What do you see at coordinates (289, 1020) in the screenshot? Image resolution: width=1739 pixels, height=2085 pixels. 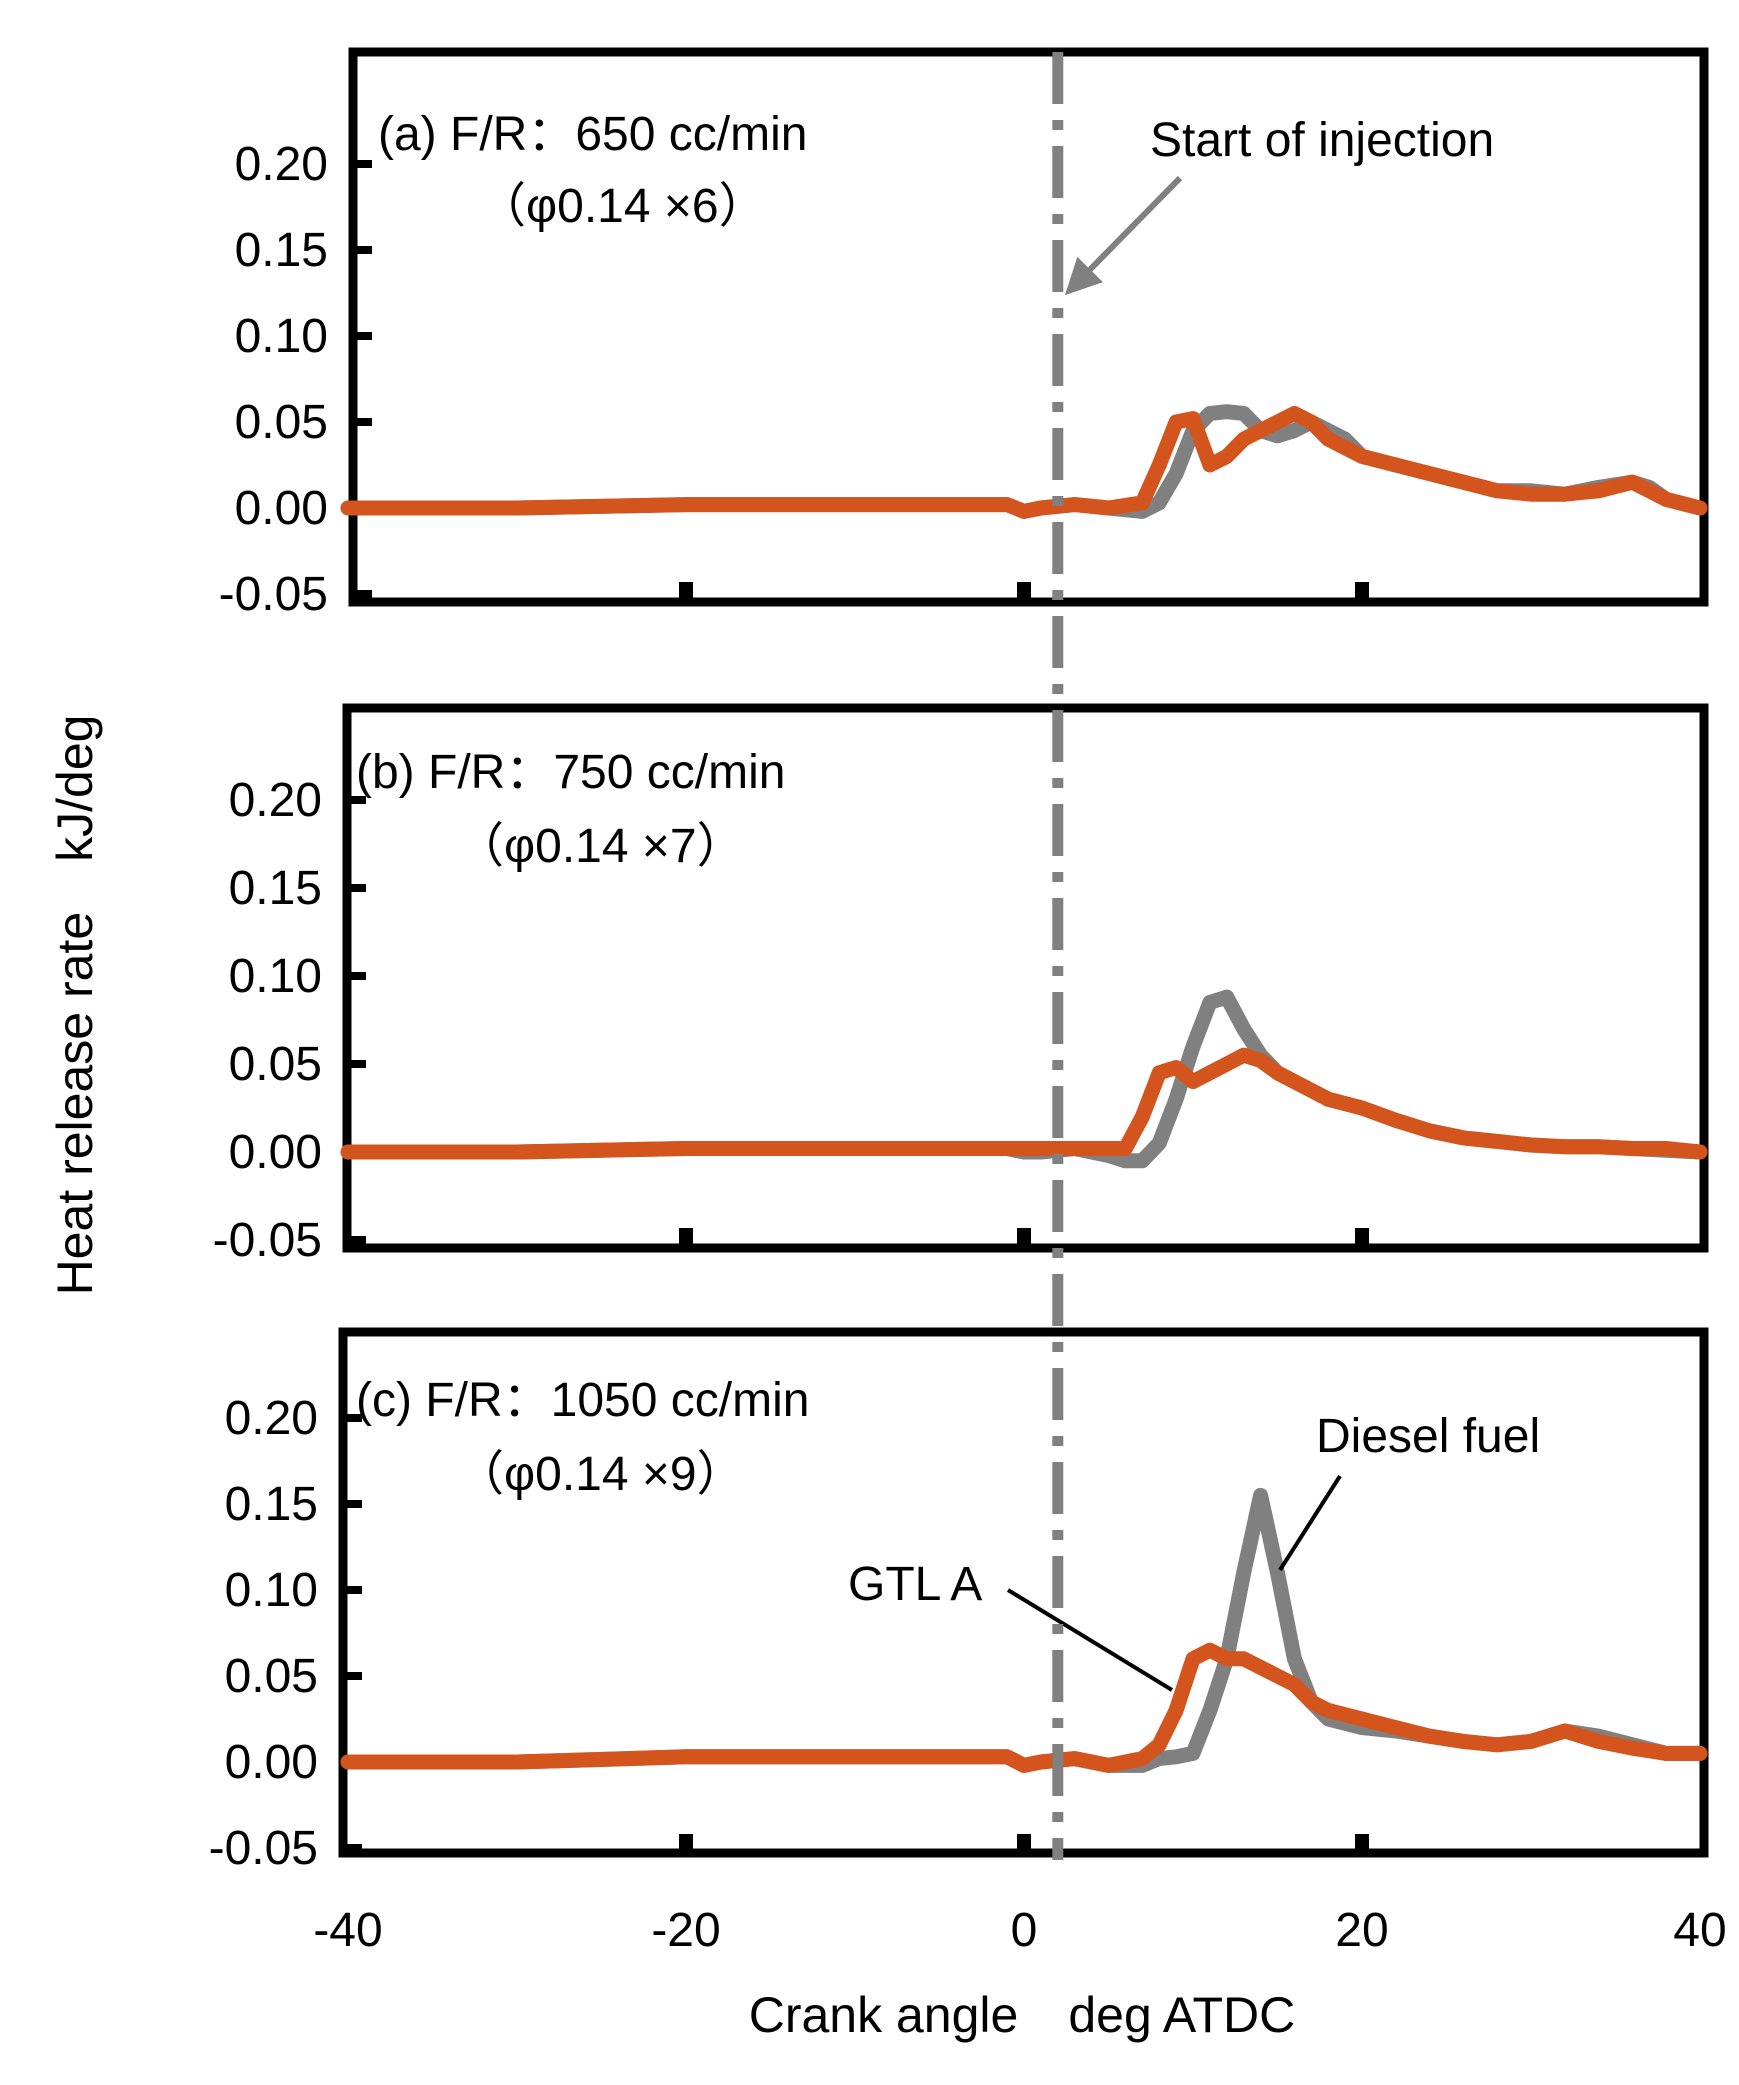 I see `panel-b-y-axis: -0.05 0.00 0.05 0.10 0.15 0.20` at bounding box center [289, 1020].